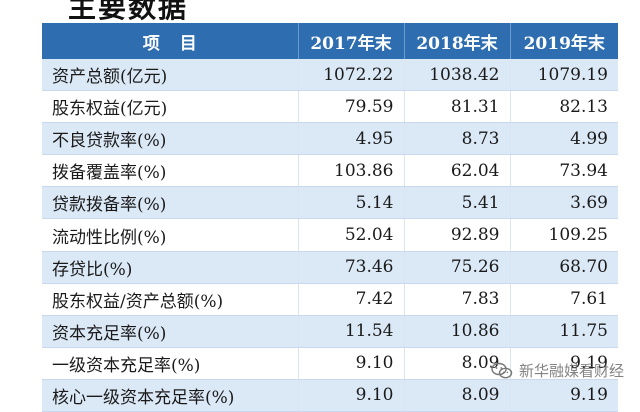  I want to click on table-row: 股东权益(亿元) 79.59 81.31 82.13, so click(330, 107).